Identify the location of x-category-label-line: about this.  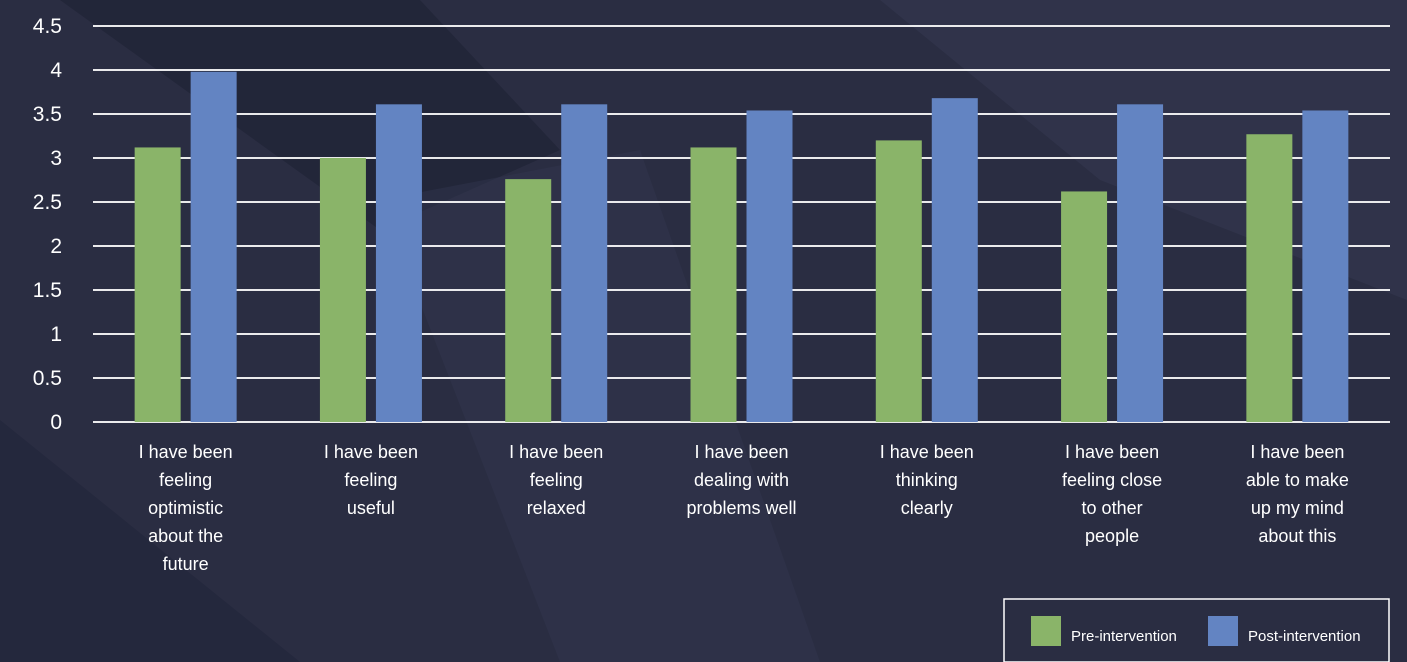
(1297, 536).